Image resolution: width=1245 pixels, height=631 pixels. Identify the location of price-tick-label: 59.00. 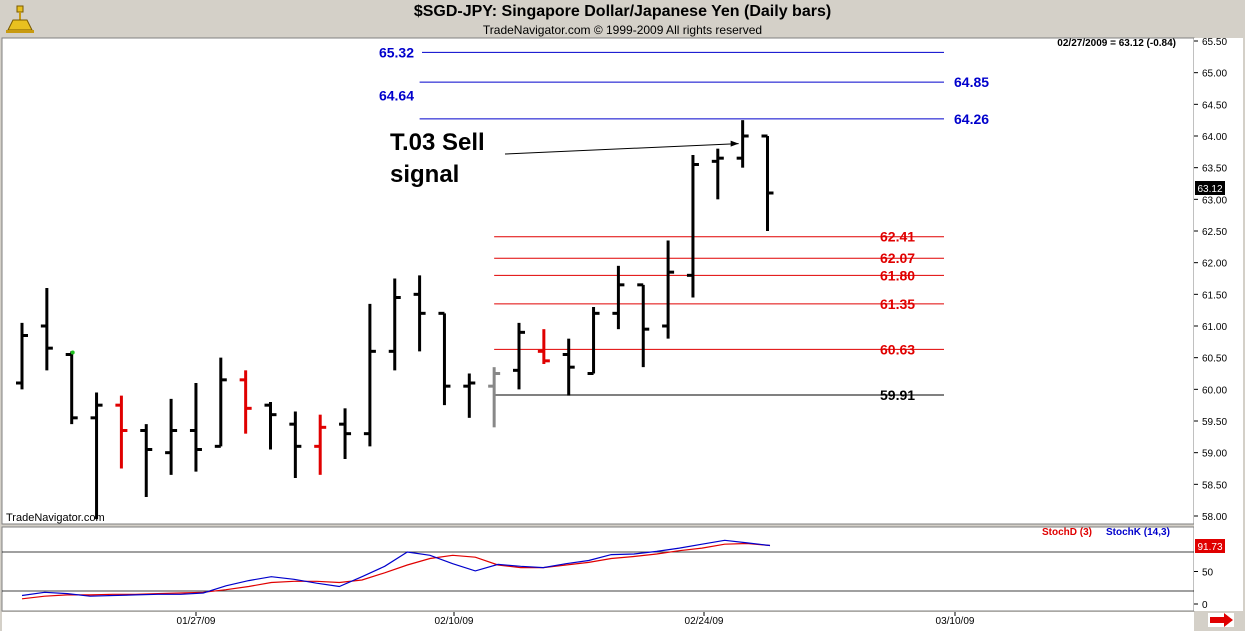
(1214, 454).